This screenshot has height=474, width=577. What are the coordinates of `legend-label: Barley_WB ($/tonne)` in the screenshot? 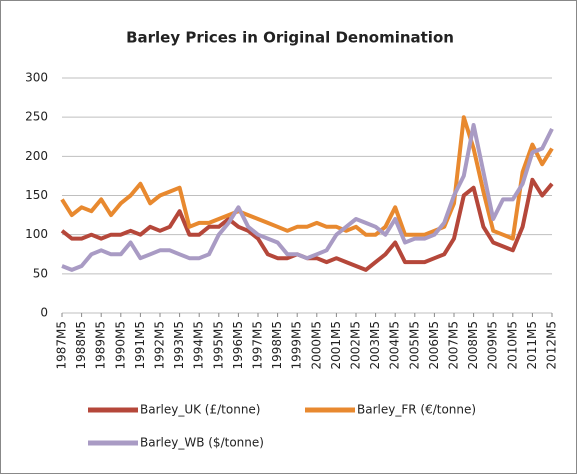 It's located at (202, 443).